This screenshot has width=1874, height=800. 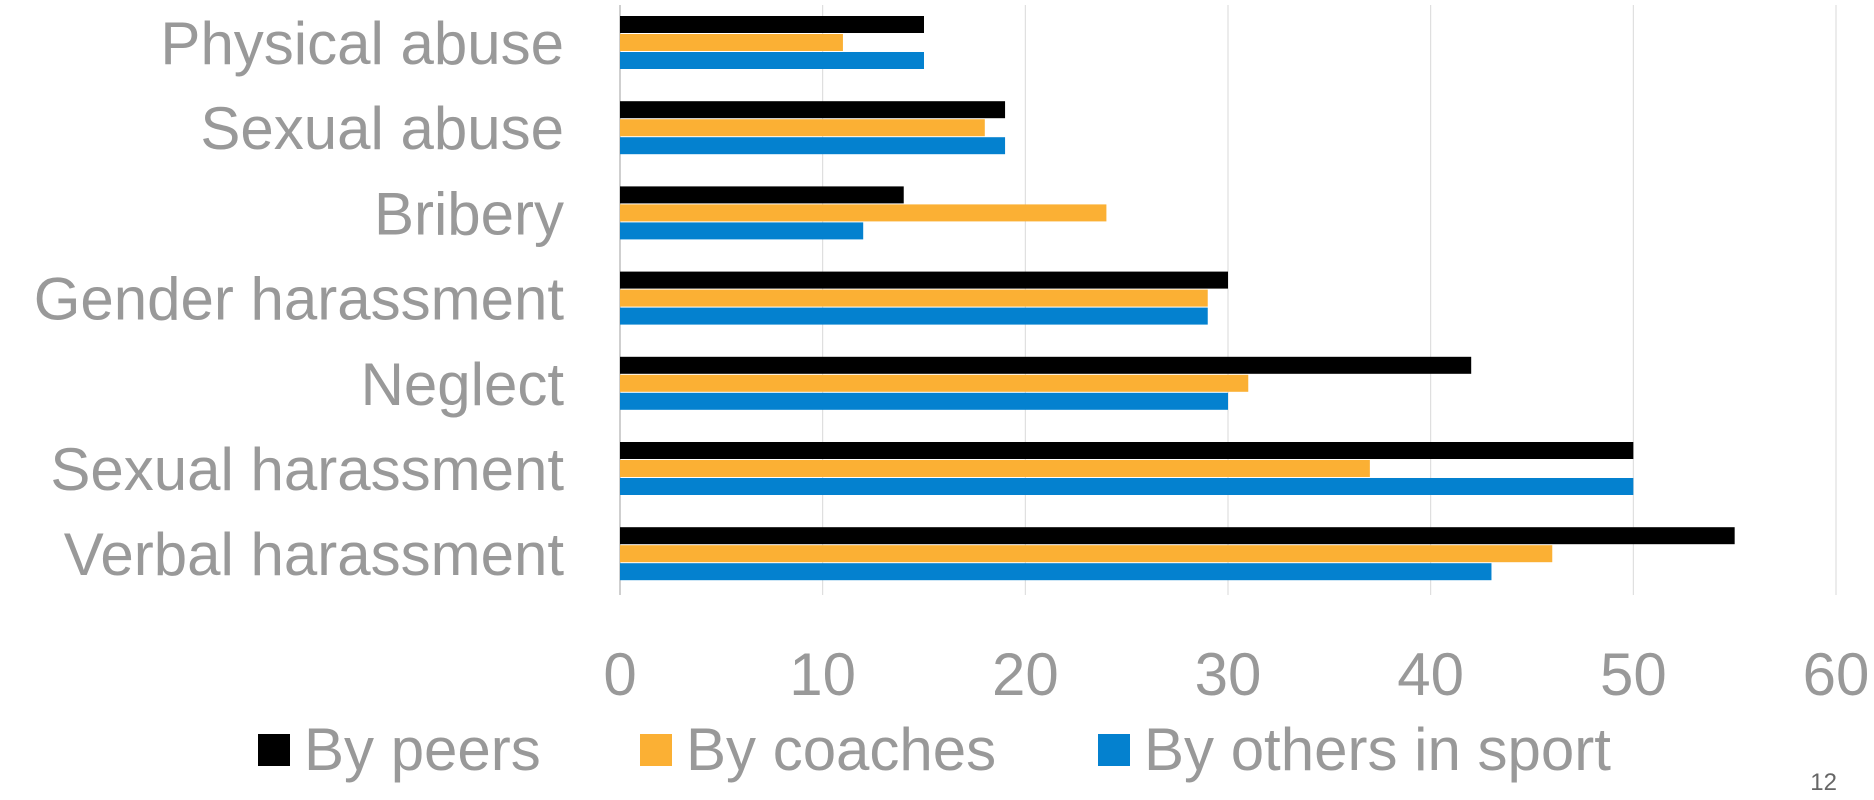 What do you see at coordinates (822, 674) in the screenshot?
I see `x-tick-label: 10` at bounding box center [822, 674].